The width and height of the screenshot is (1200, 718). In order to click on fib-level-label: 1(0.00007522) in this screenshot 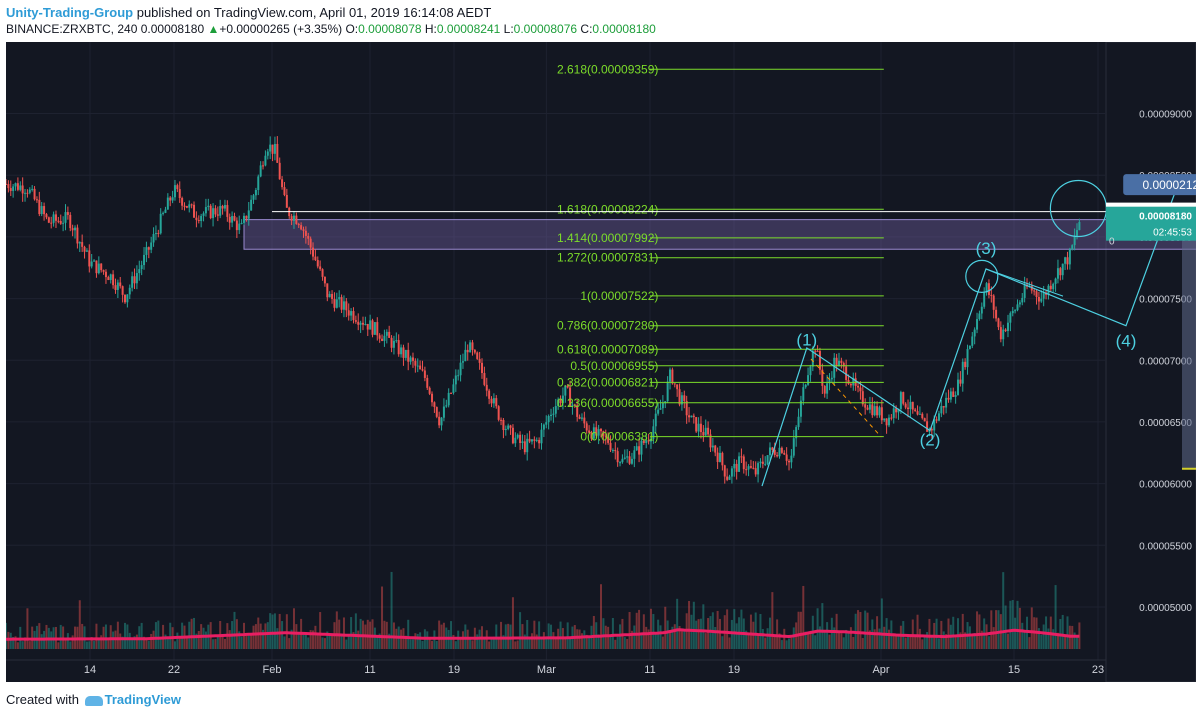, I will do `click(619, 296)`.